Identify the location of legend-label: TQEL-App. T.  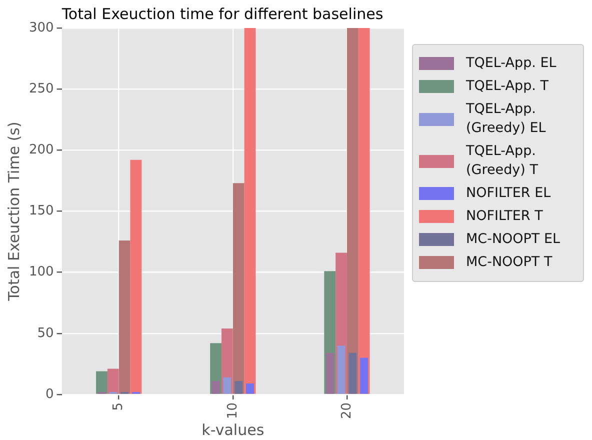
(508, 86).